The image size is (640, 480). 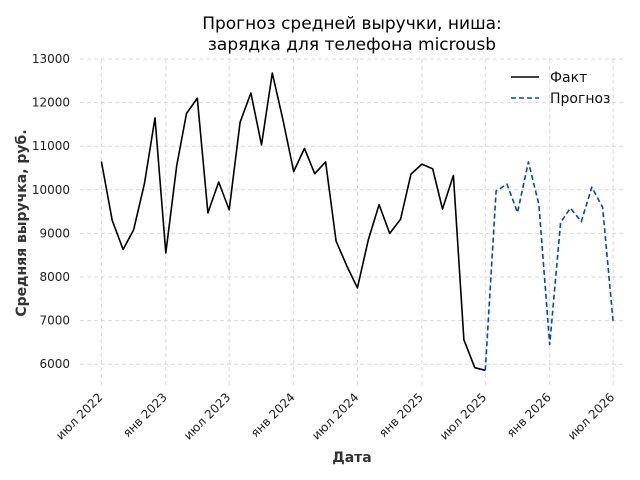 What do you see at coordinates (54, 364) in the screenshot?
I see `y-tick-label: 6000` at bounding box center [54, 364].